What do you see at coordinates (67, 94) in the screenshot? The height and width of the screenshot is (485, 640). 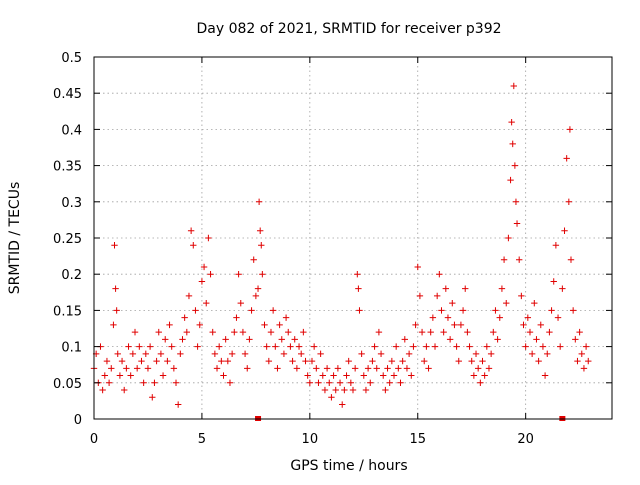 I see `y-tick-label: 0.45` at bounding box center [67, 94].